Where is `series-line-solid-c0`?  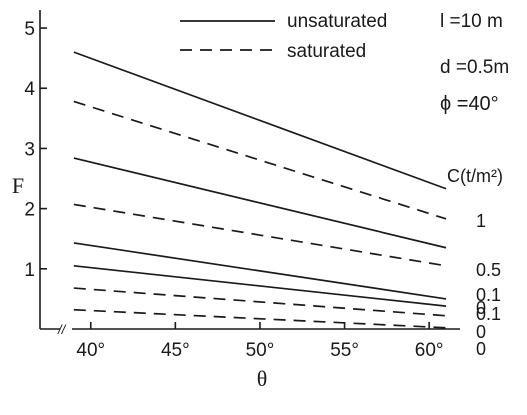 series-line-solid-c0 is located at coordinates (260, 285).